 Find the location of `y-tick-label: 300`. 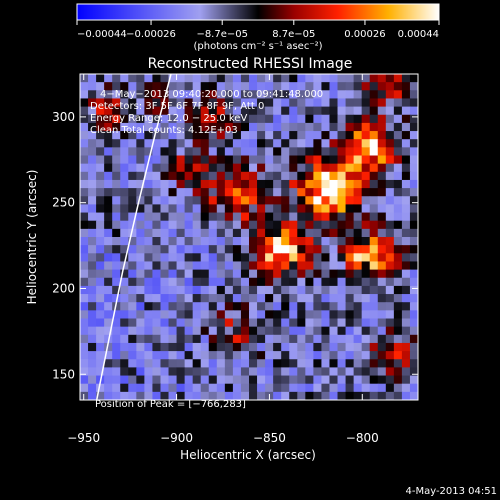

y-tick-label: 300 is located at coordinates (63, 117).